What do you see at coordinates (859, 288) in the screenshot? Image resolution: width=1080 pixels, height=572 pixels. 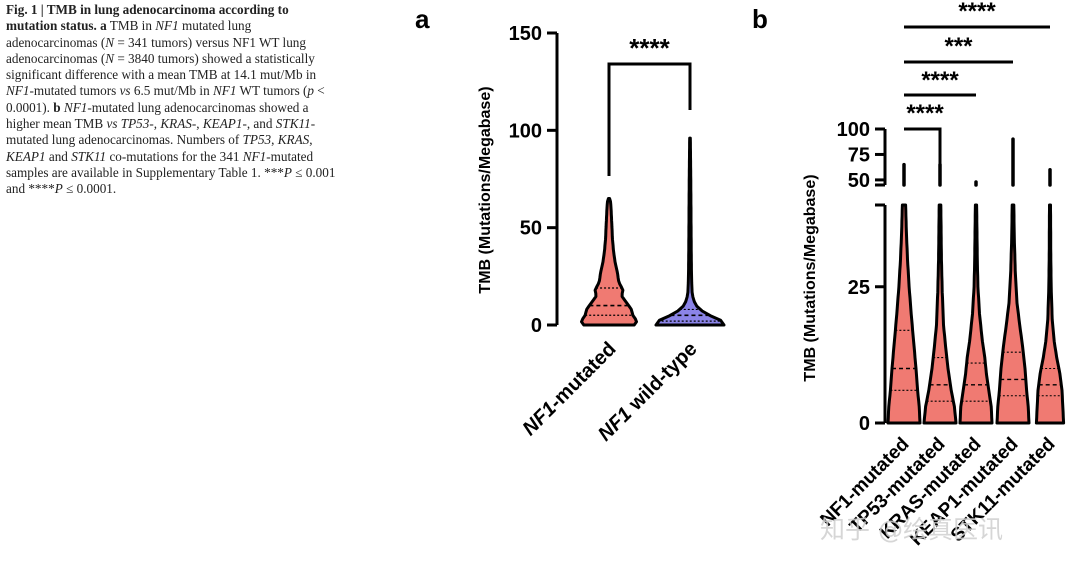 I see `y-tick-label: 25` at bounding box center [859, 288].